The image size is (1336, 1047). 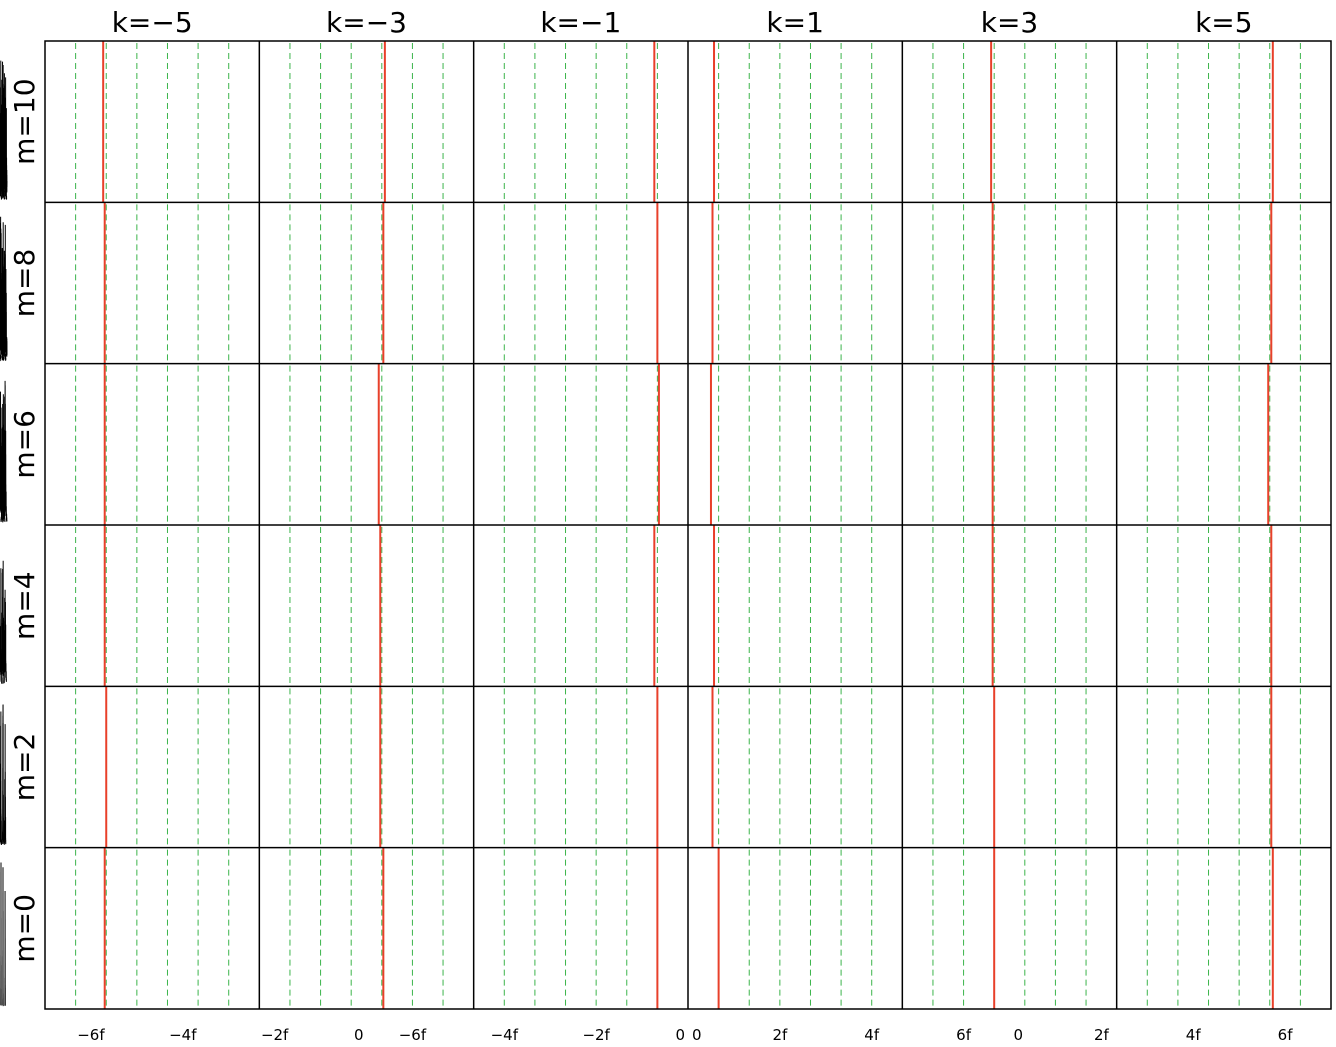 What do you see at coordinates (24, 520) in the screenshot?
I see `row-labels: m=10 m=8 m=6 m=4 m=2 m=0` at bounding box center [24, 520].